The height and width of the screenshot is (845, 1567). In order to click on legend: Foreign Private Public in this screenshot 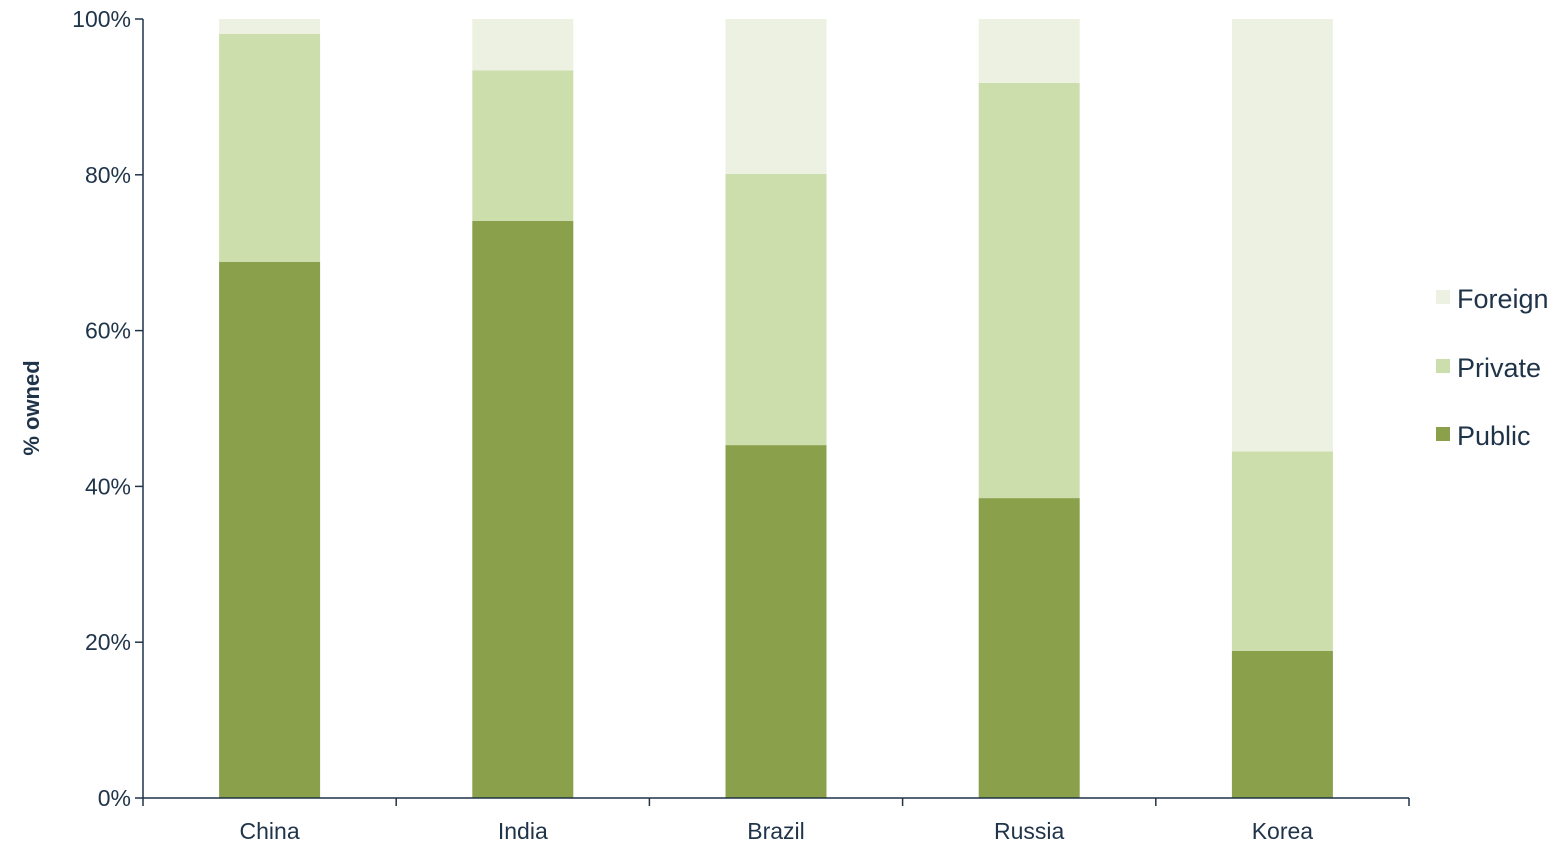, I will do `click(1492, 367)`.